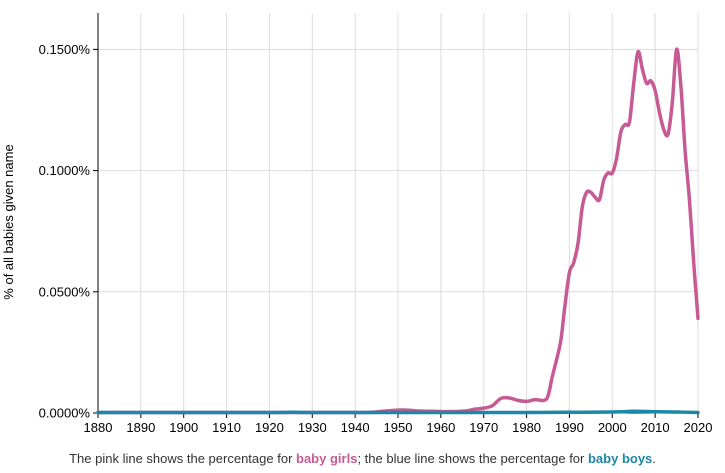  I want to click on x-tick-label: 1900, so click(183, 427).